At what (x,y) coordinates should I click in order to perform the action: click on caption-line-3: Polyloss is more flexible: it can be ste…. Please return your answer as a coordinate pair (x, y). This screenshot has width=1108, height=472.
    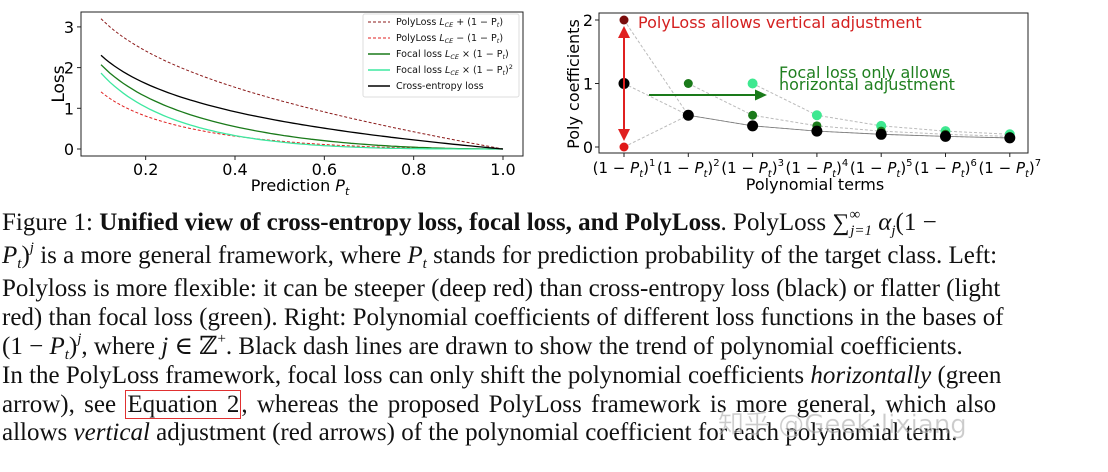
    Looking at the image, I should click on (501, 288).